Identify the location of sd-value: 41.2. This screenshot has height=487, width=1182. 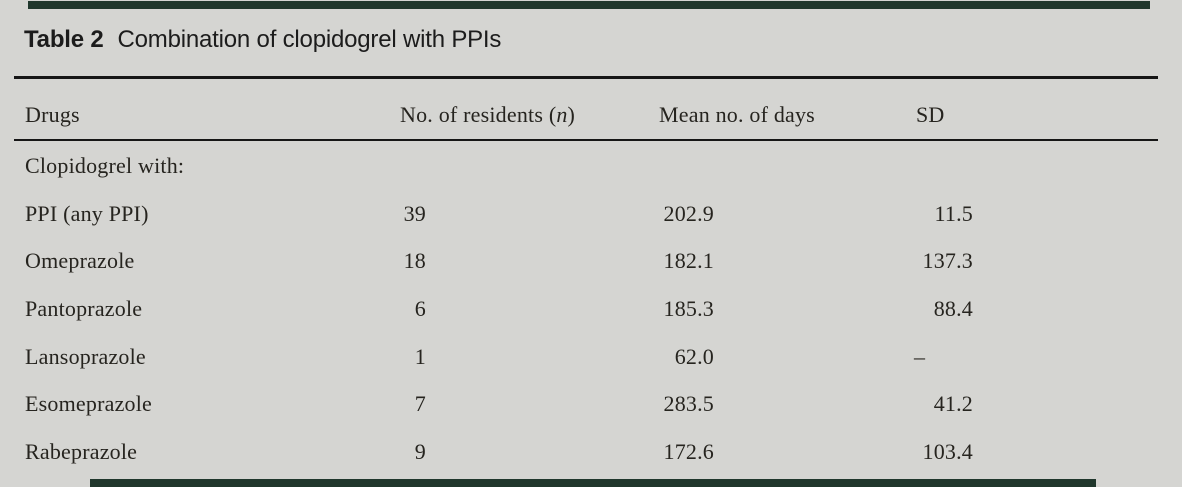
(953, 403).